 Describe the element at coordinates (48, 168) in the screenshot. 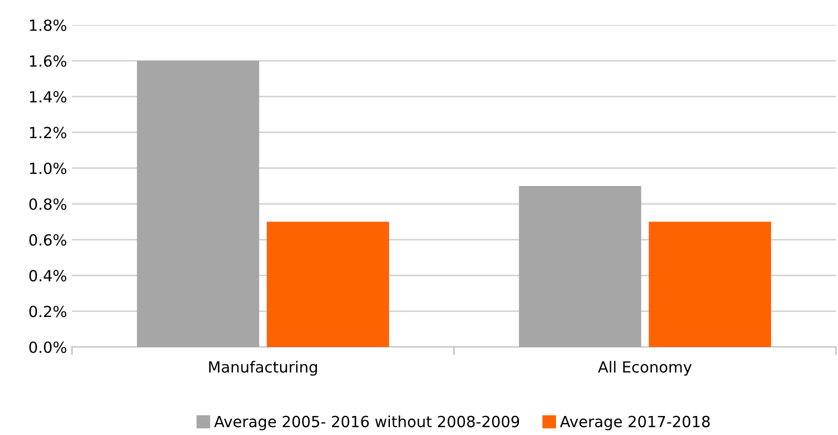

I see `y-tick-label: 1.0%` at that location.